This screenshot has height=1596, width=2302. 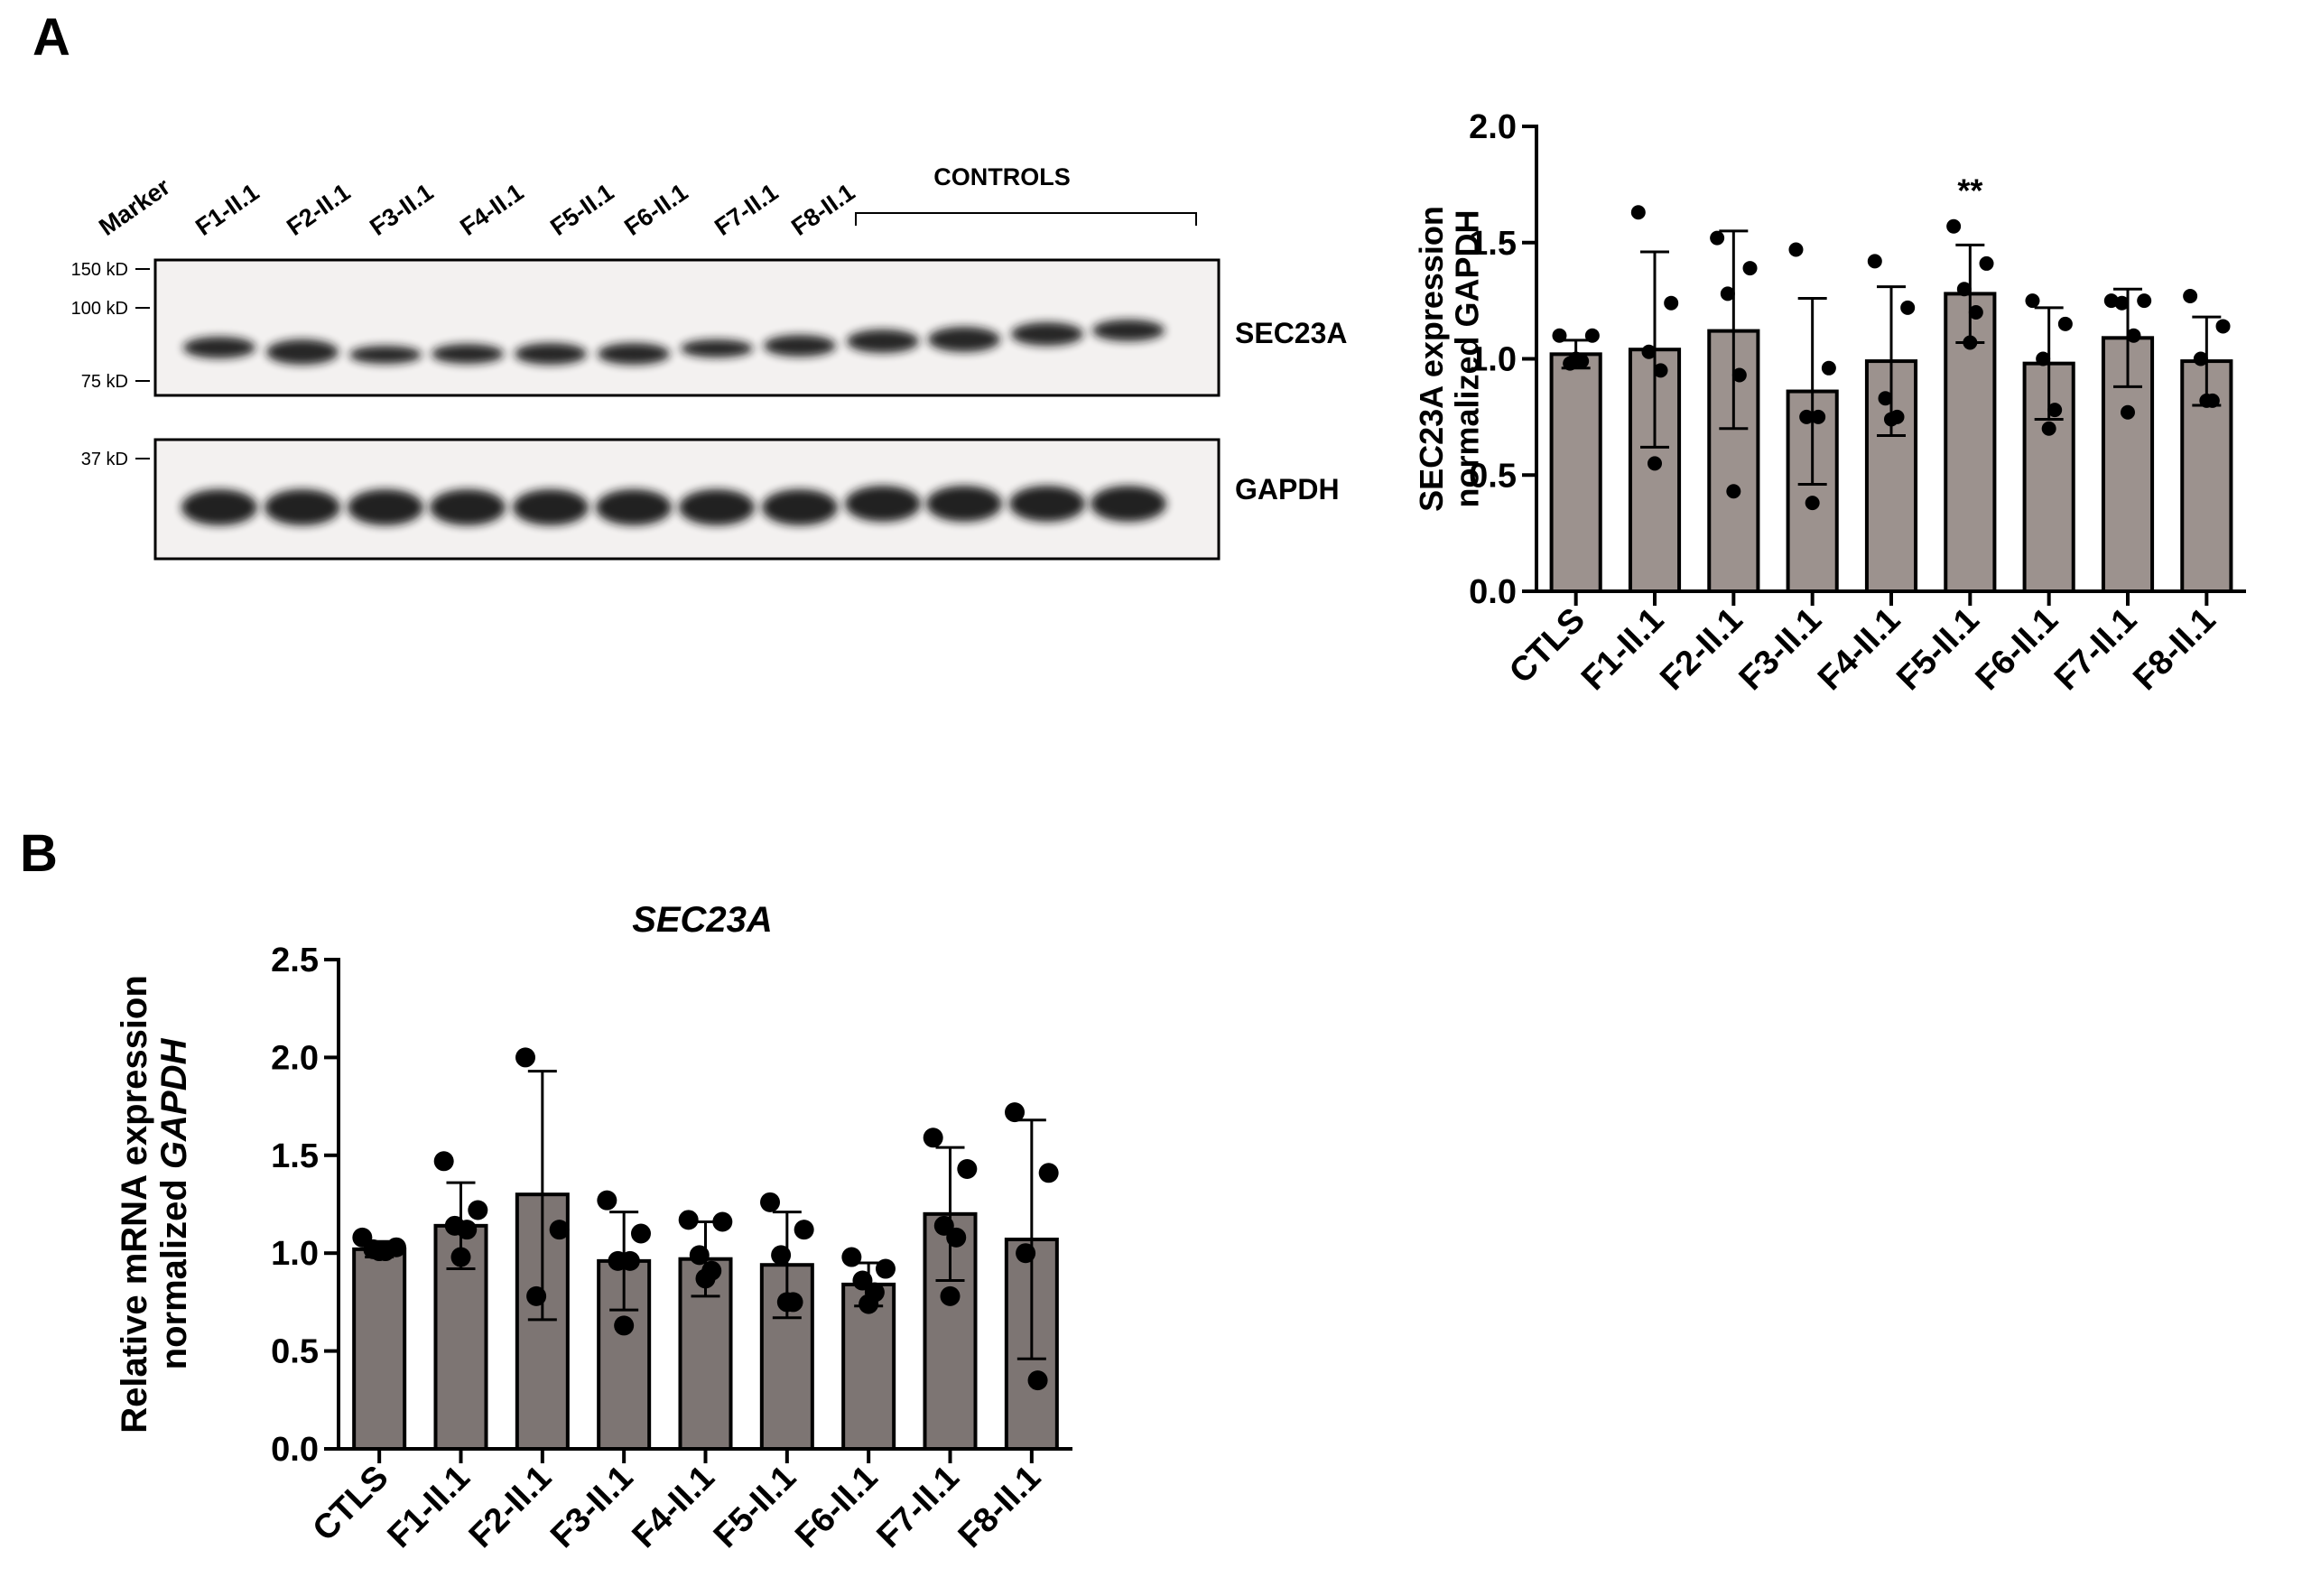 I want to click on y-axis-label-line1: SEC23A expression, so click(x=1431, y=359).